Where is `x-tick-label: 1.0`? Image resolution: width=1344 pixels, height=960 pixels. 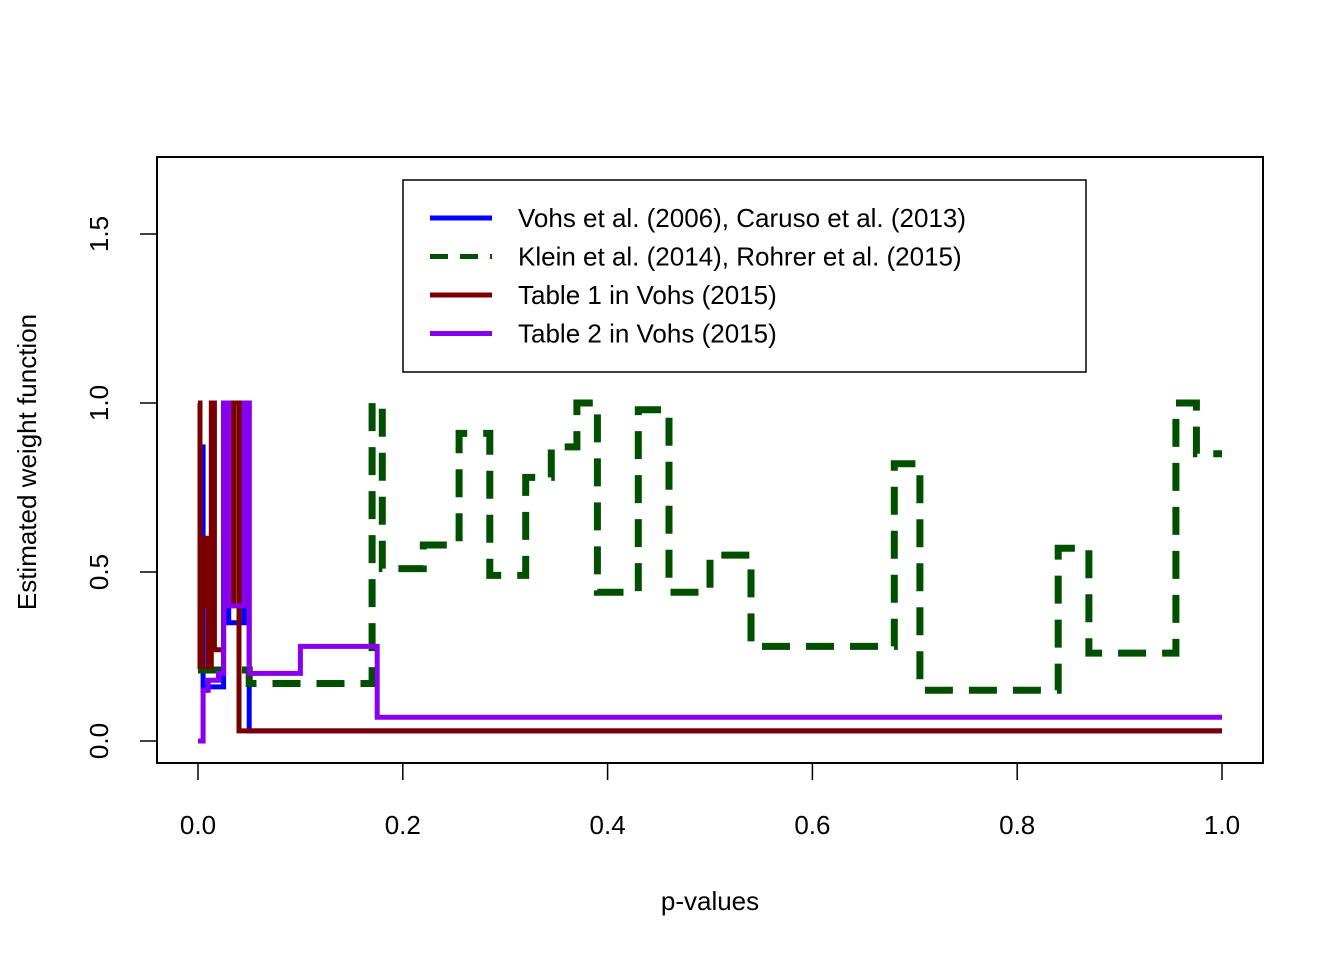
x-tick-label: 1.0 is located at coordinates (1222, 825).